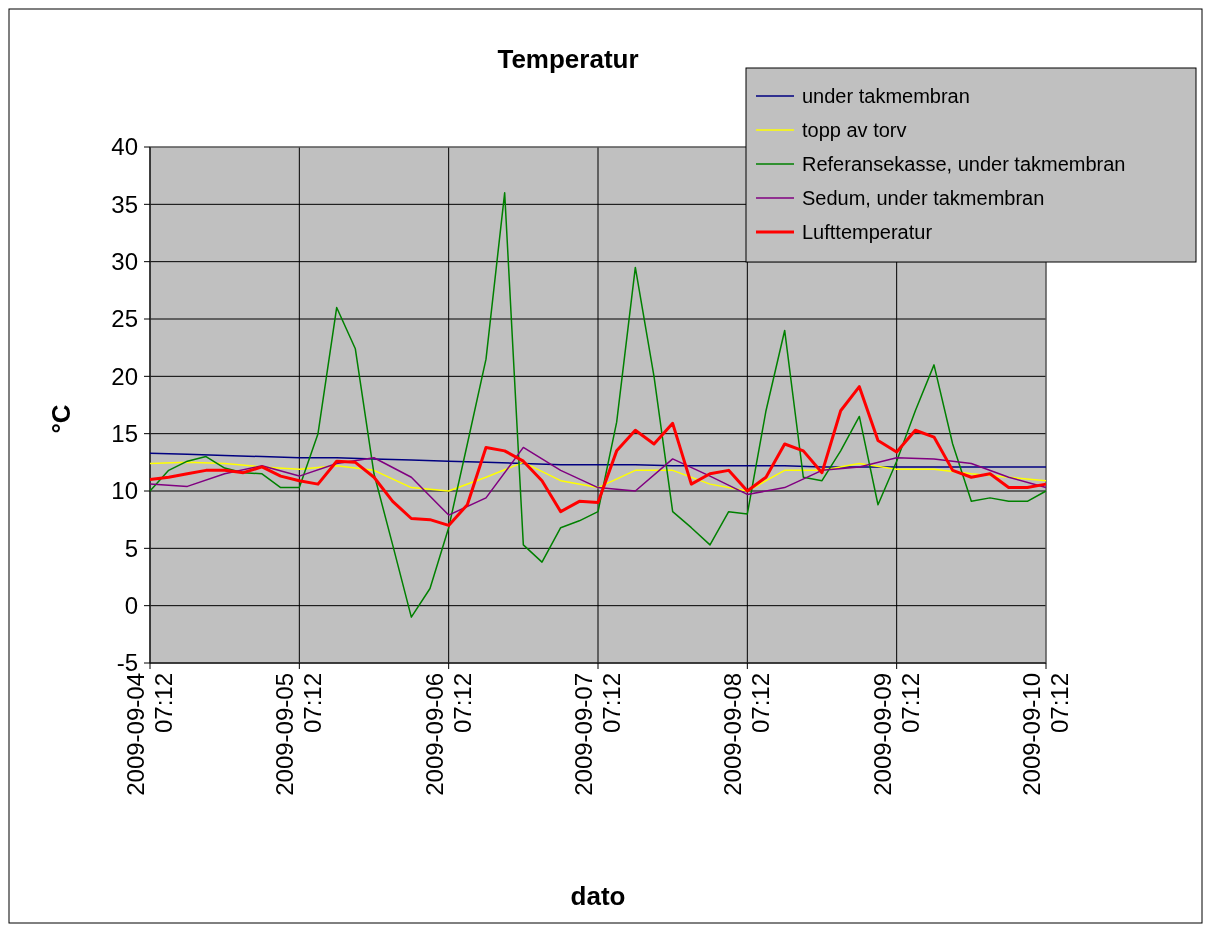  Describe the element at coordinates (854, 130) in the screenshot. I see `legend-label: topp av torv` at that location.